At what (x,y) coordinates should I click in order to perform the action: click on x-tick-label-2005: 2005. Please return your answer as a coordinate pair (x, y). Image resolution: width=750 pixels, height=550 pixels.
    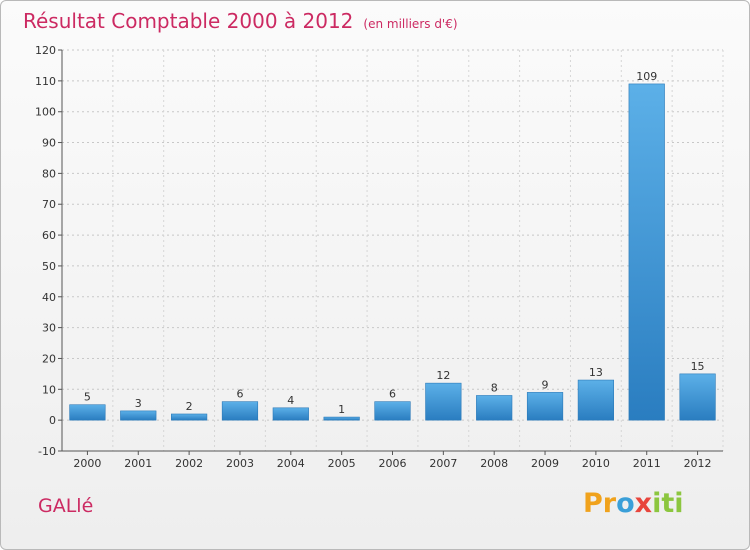
    Looking at the image, I should click on (342, 463).